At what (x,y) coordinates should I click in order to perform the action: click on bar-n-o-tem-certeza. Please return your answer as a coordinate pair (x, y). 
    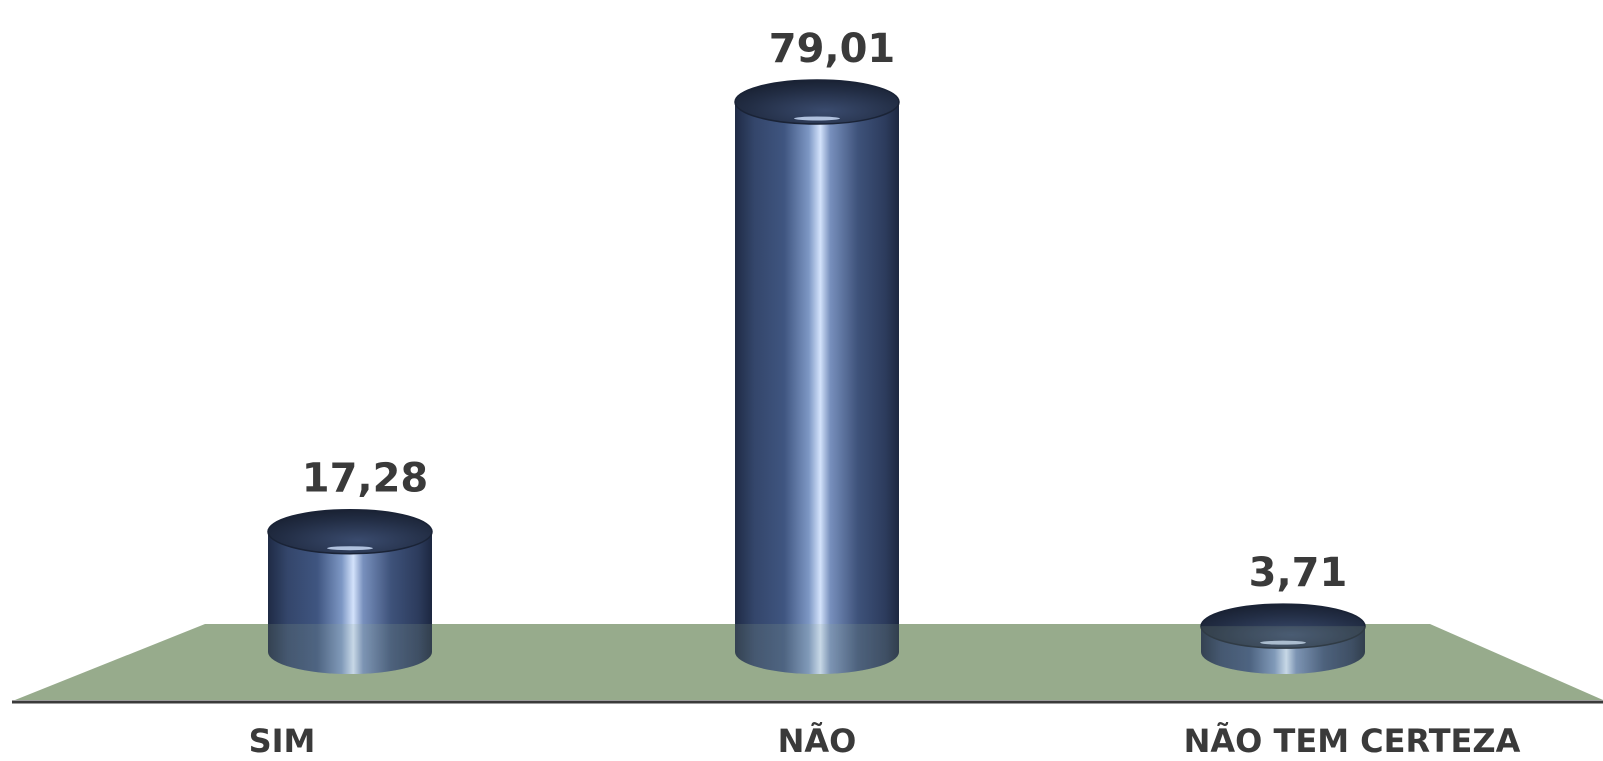
    Looking at the image, I should click on (1283, 638).